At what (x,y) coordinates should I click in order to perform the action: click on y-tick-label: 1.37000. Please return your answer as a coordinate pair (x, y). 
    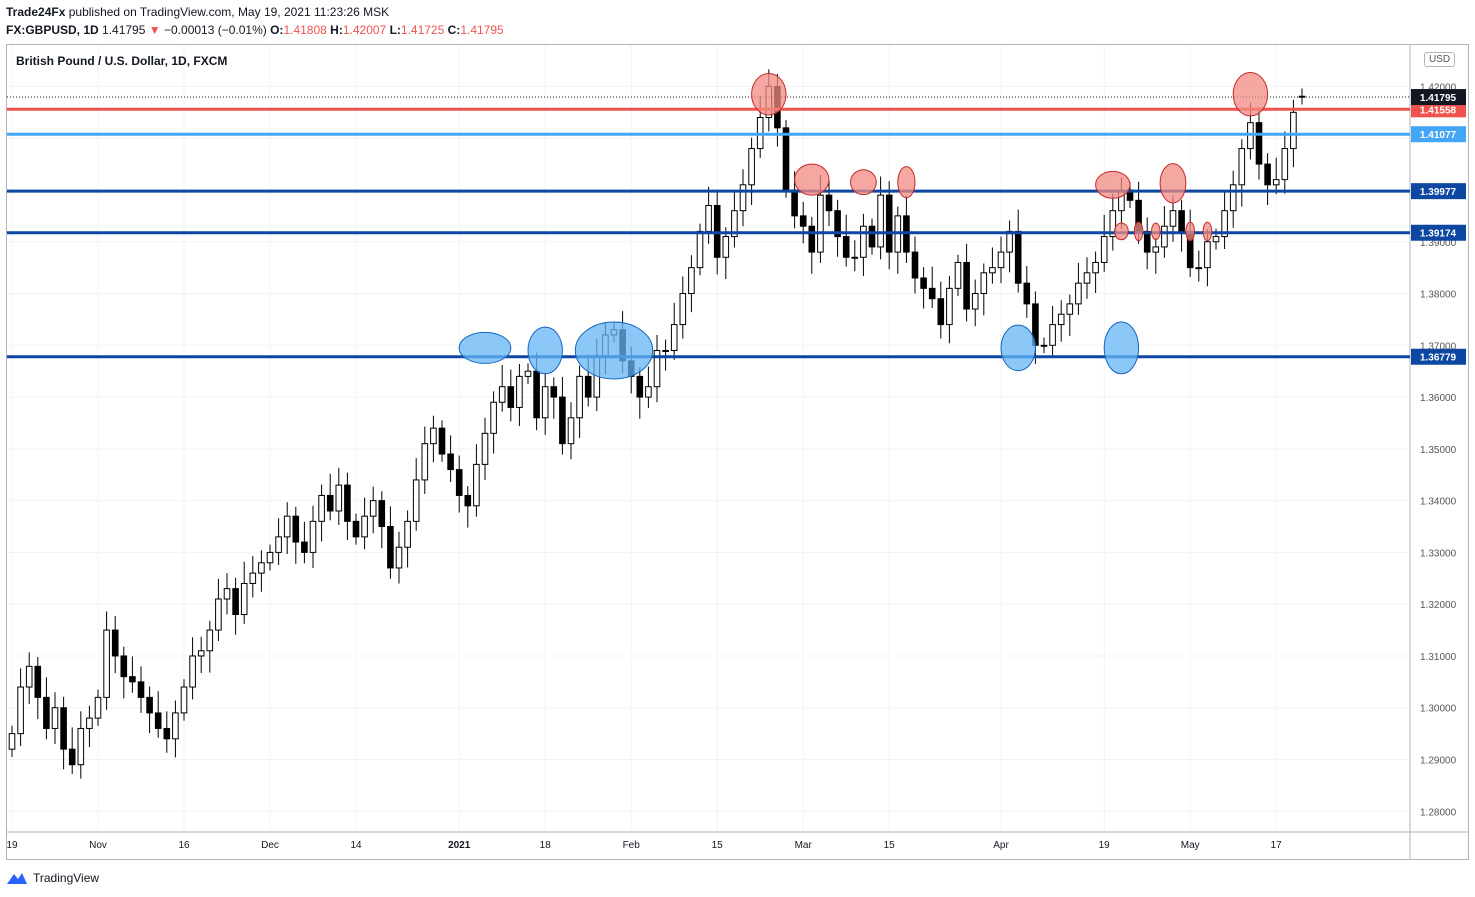
    Looking at the image, I should click on (1438, 346).